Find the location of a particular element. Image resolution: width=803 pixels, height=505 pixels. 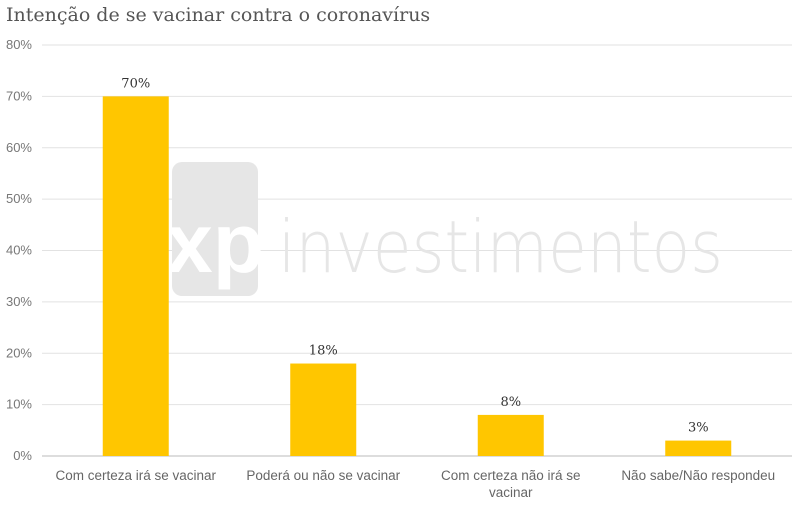

x-category-label: vacinar is located at coordinates (511, 492).